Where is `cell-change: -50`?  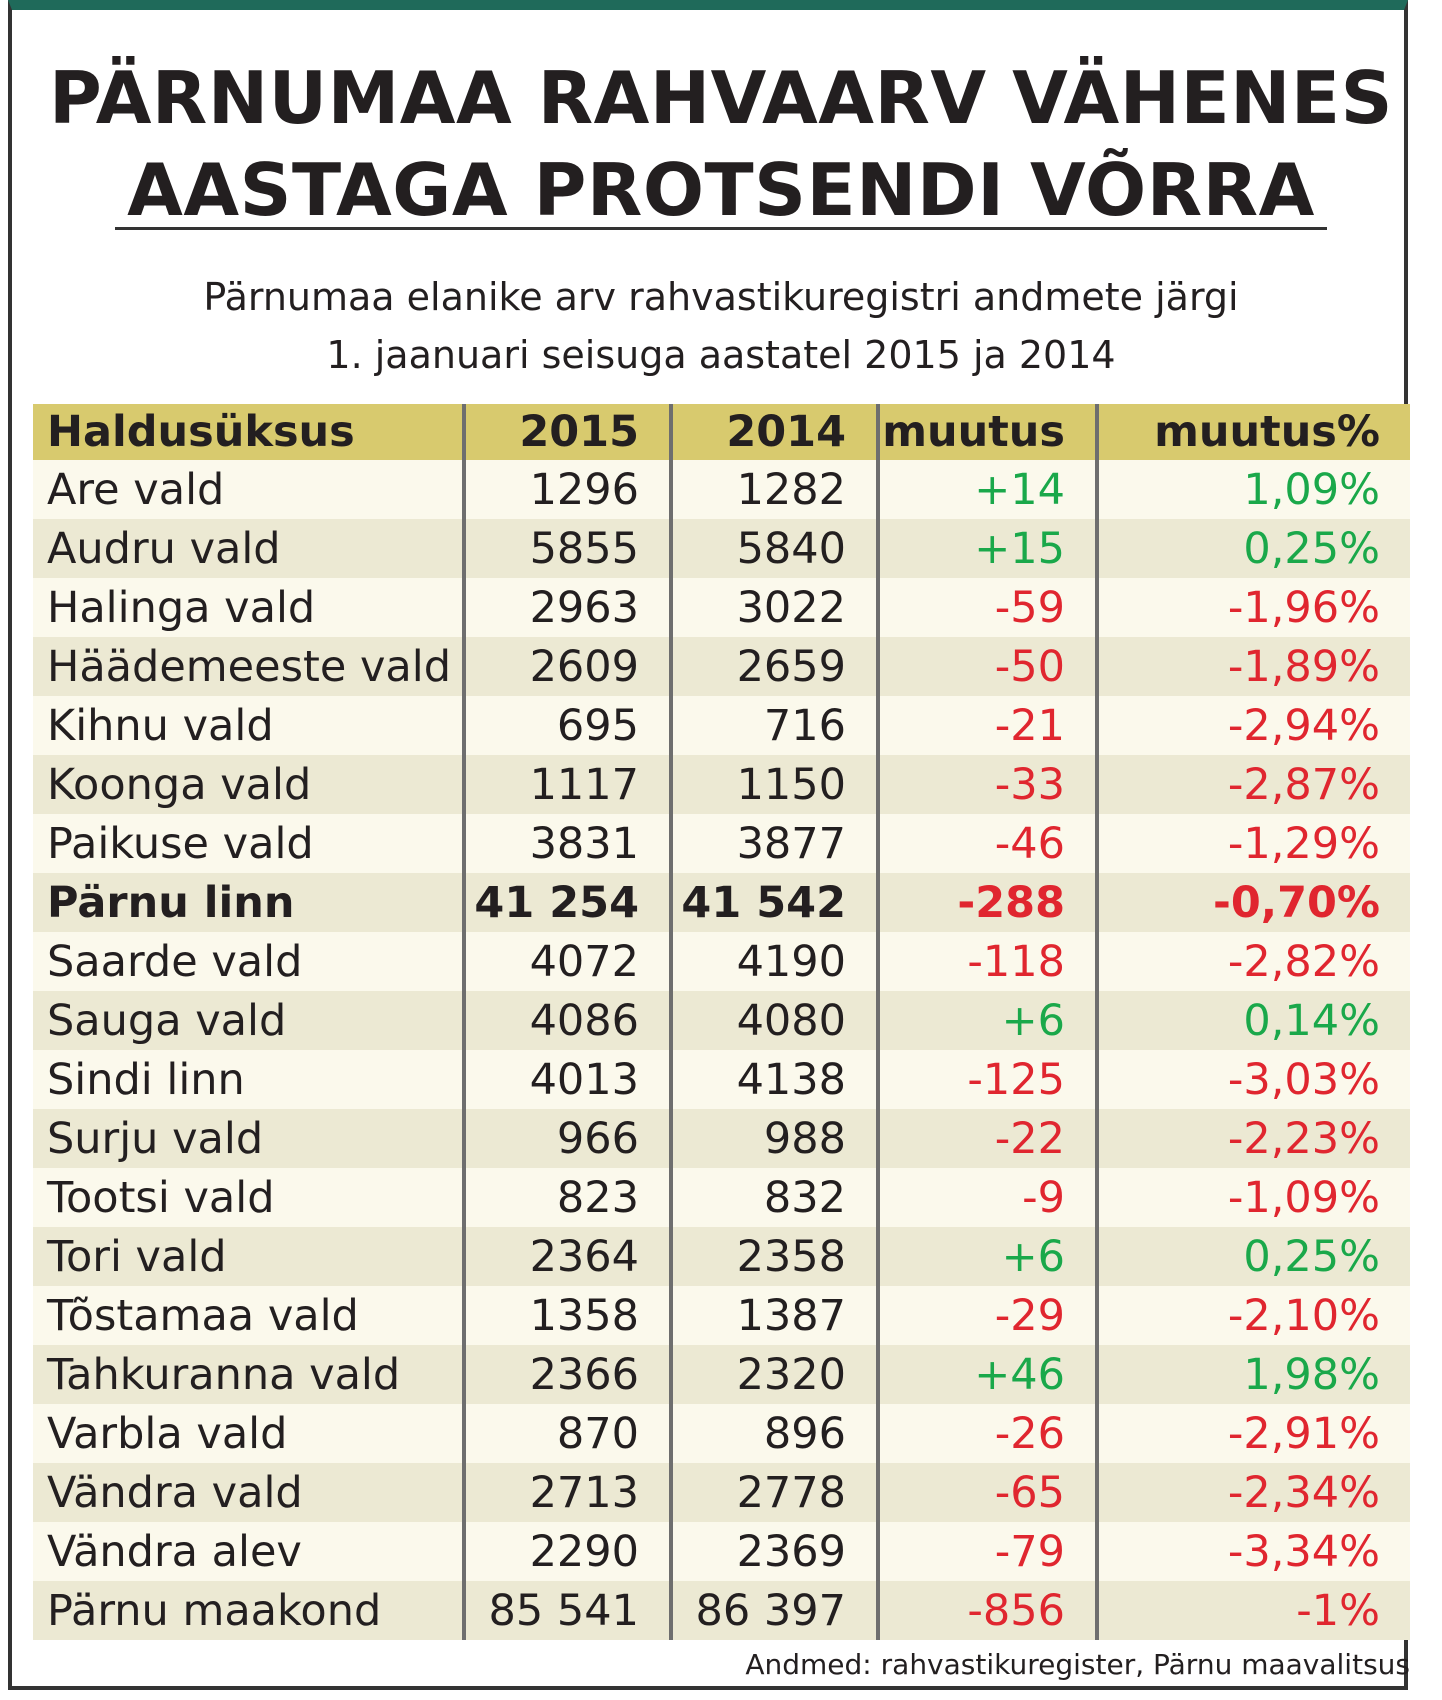
cell-change: -50 is located at coordinates (986, 666).